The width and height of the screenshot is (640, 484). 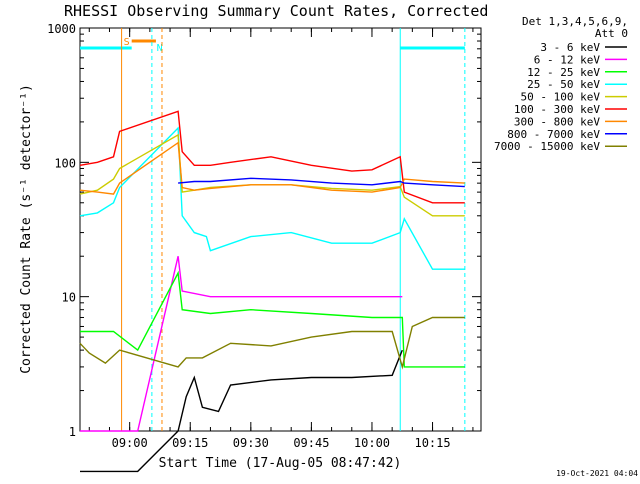 What do you see at coordinates (575, 21) in the screenshot?
I see `legend-header-line-1: Det 1,3,4,5,6,9,` at bounding box center [575, 21].